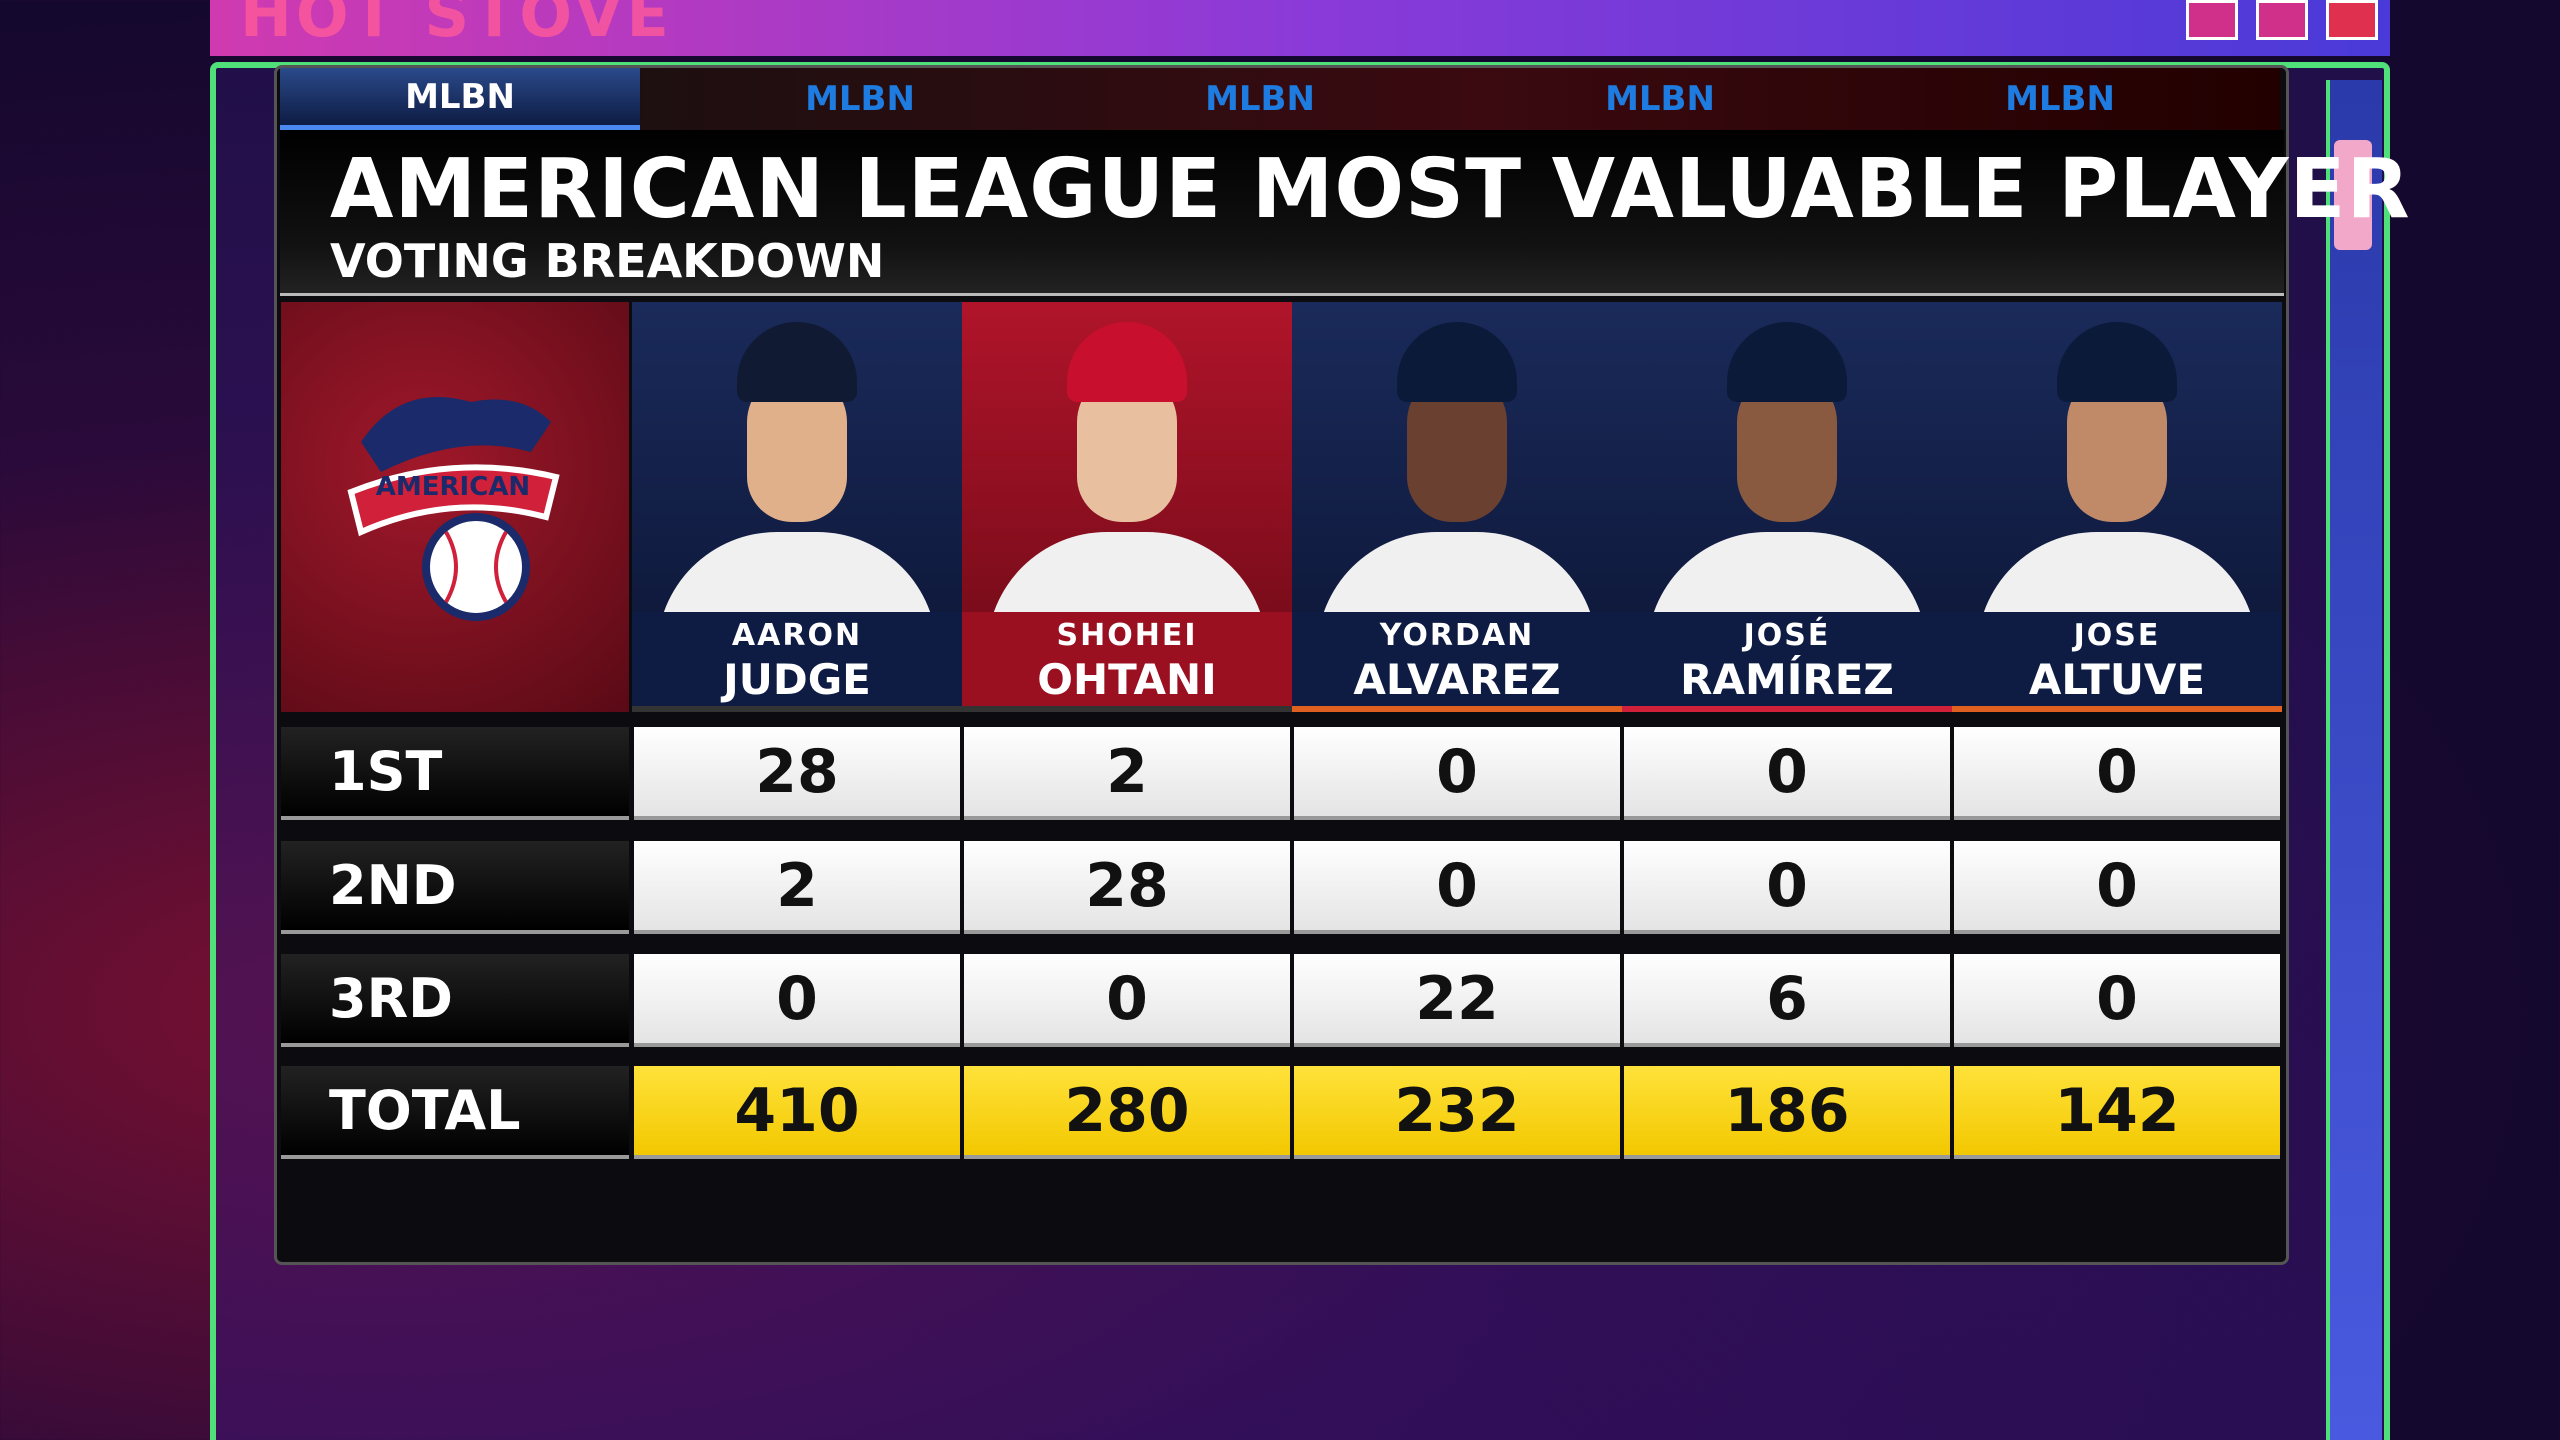 The image size is (2560, 1440). Describe the element at coordinates (1457, 679) in the screenshot. I see `player-last-name: ALVAREZ` at that location.